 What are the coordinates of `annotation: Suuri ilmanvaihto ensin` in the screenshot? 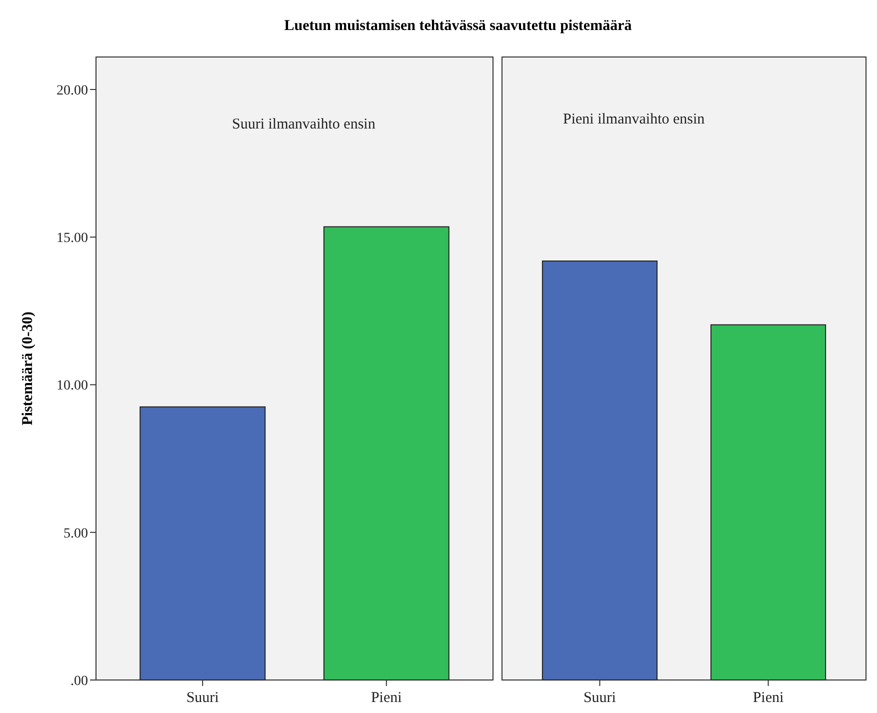 It's located at (304, 124).